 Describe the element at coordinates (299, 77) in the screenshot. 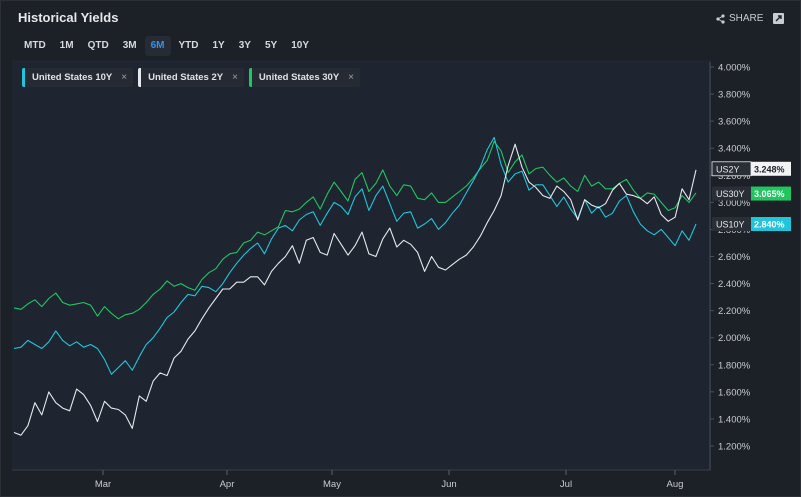

I see `legend-label: United States 30Y` at that location.